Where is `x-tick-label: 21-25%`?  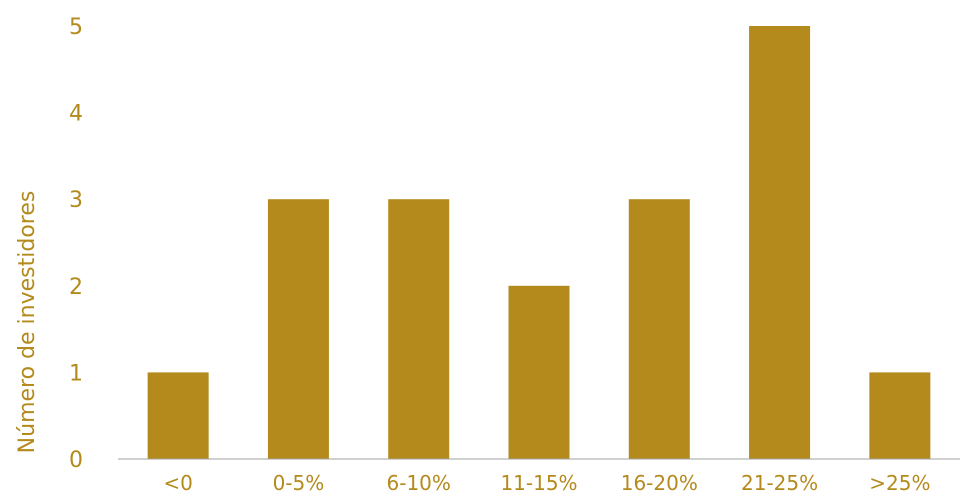
x-tick-label: 21-25% is located at coordinates (779, 483).